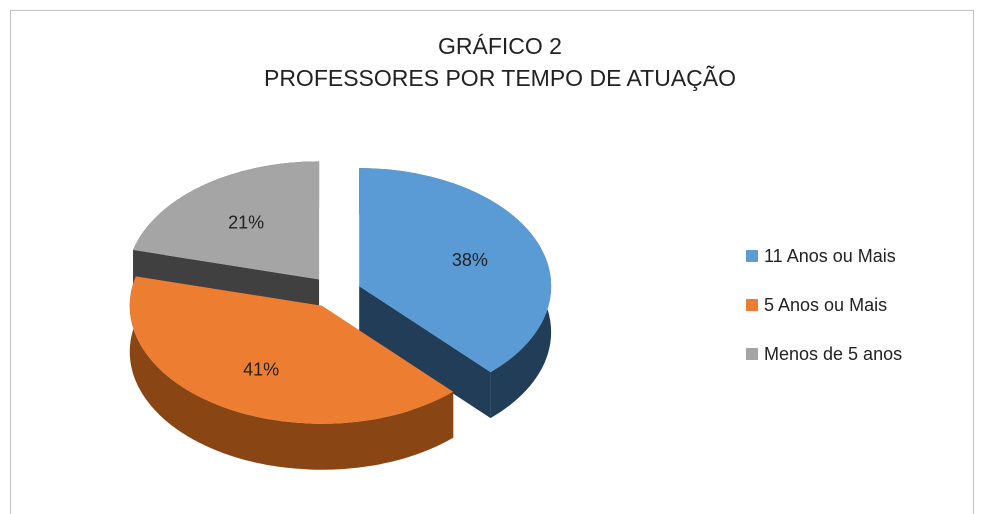 The image size is (984, 514). What do you see at coordinates (261, 369) in the screenshot?
I see `data-label: 41%` at bounding box center [261, 369].